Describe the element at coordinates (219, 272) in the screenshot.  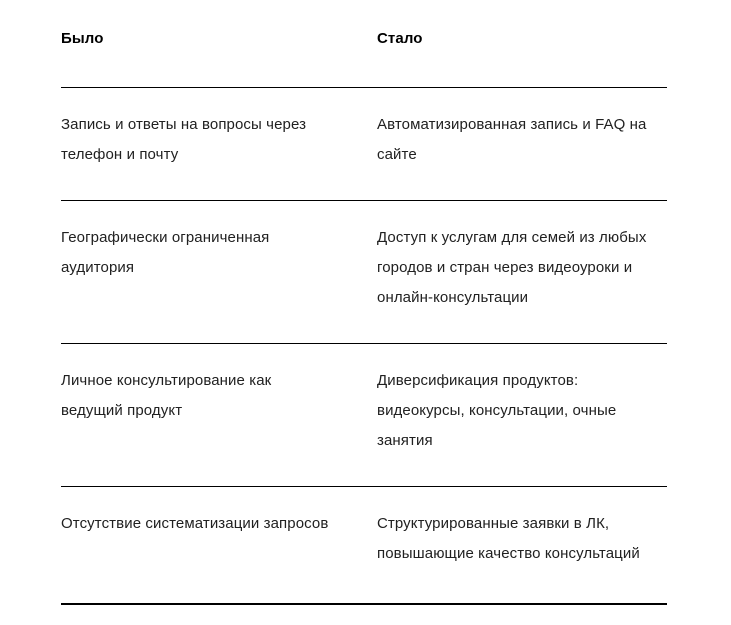
I see `cell-before: Географически ограниченная аудитория` at that location.